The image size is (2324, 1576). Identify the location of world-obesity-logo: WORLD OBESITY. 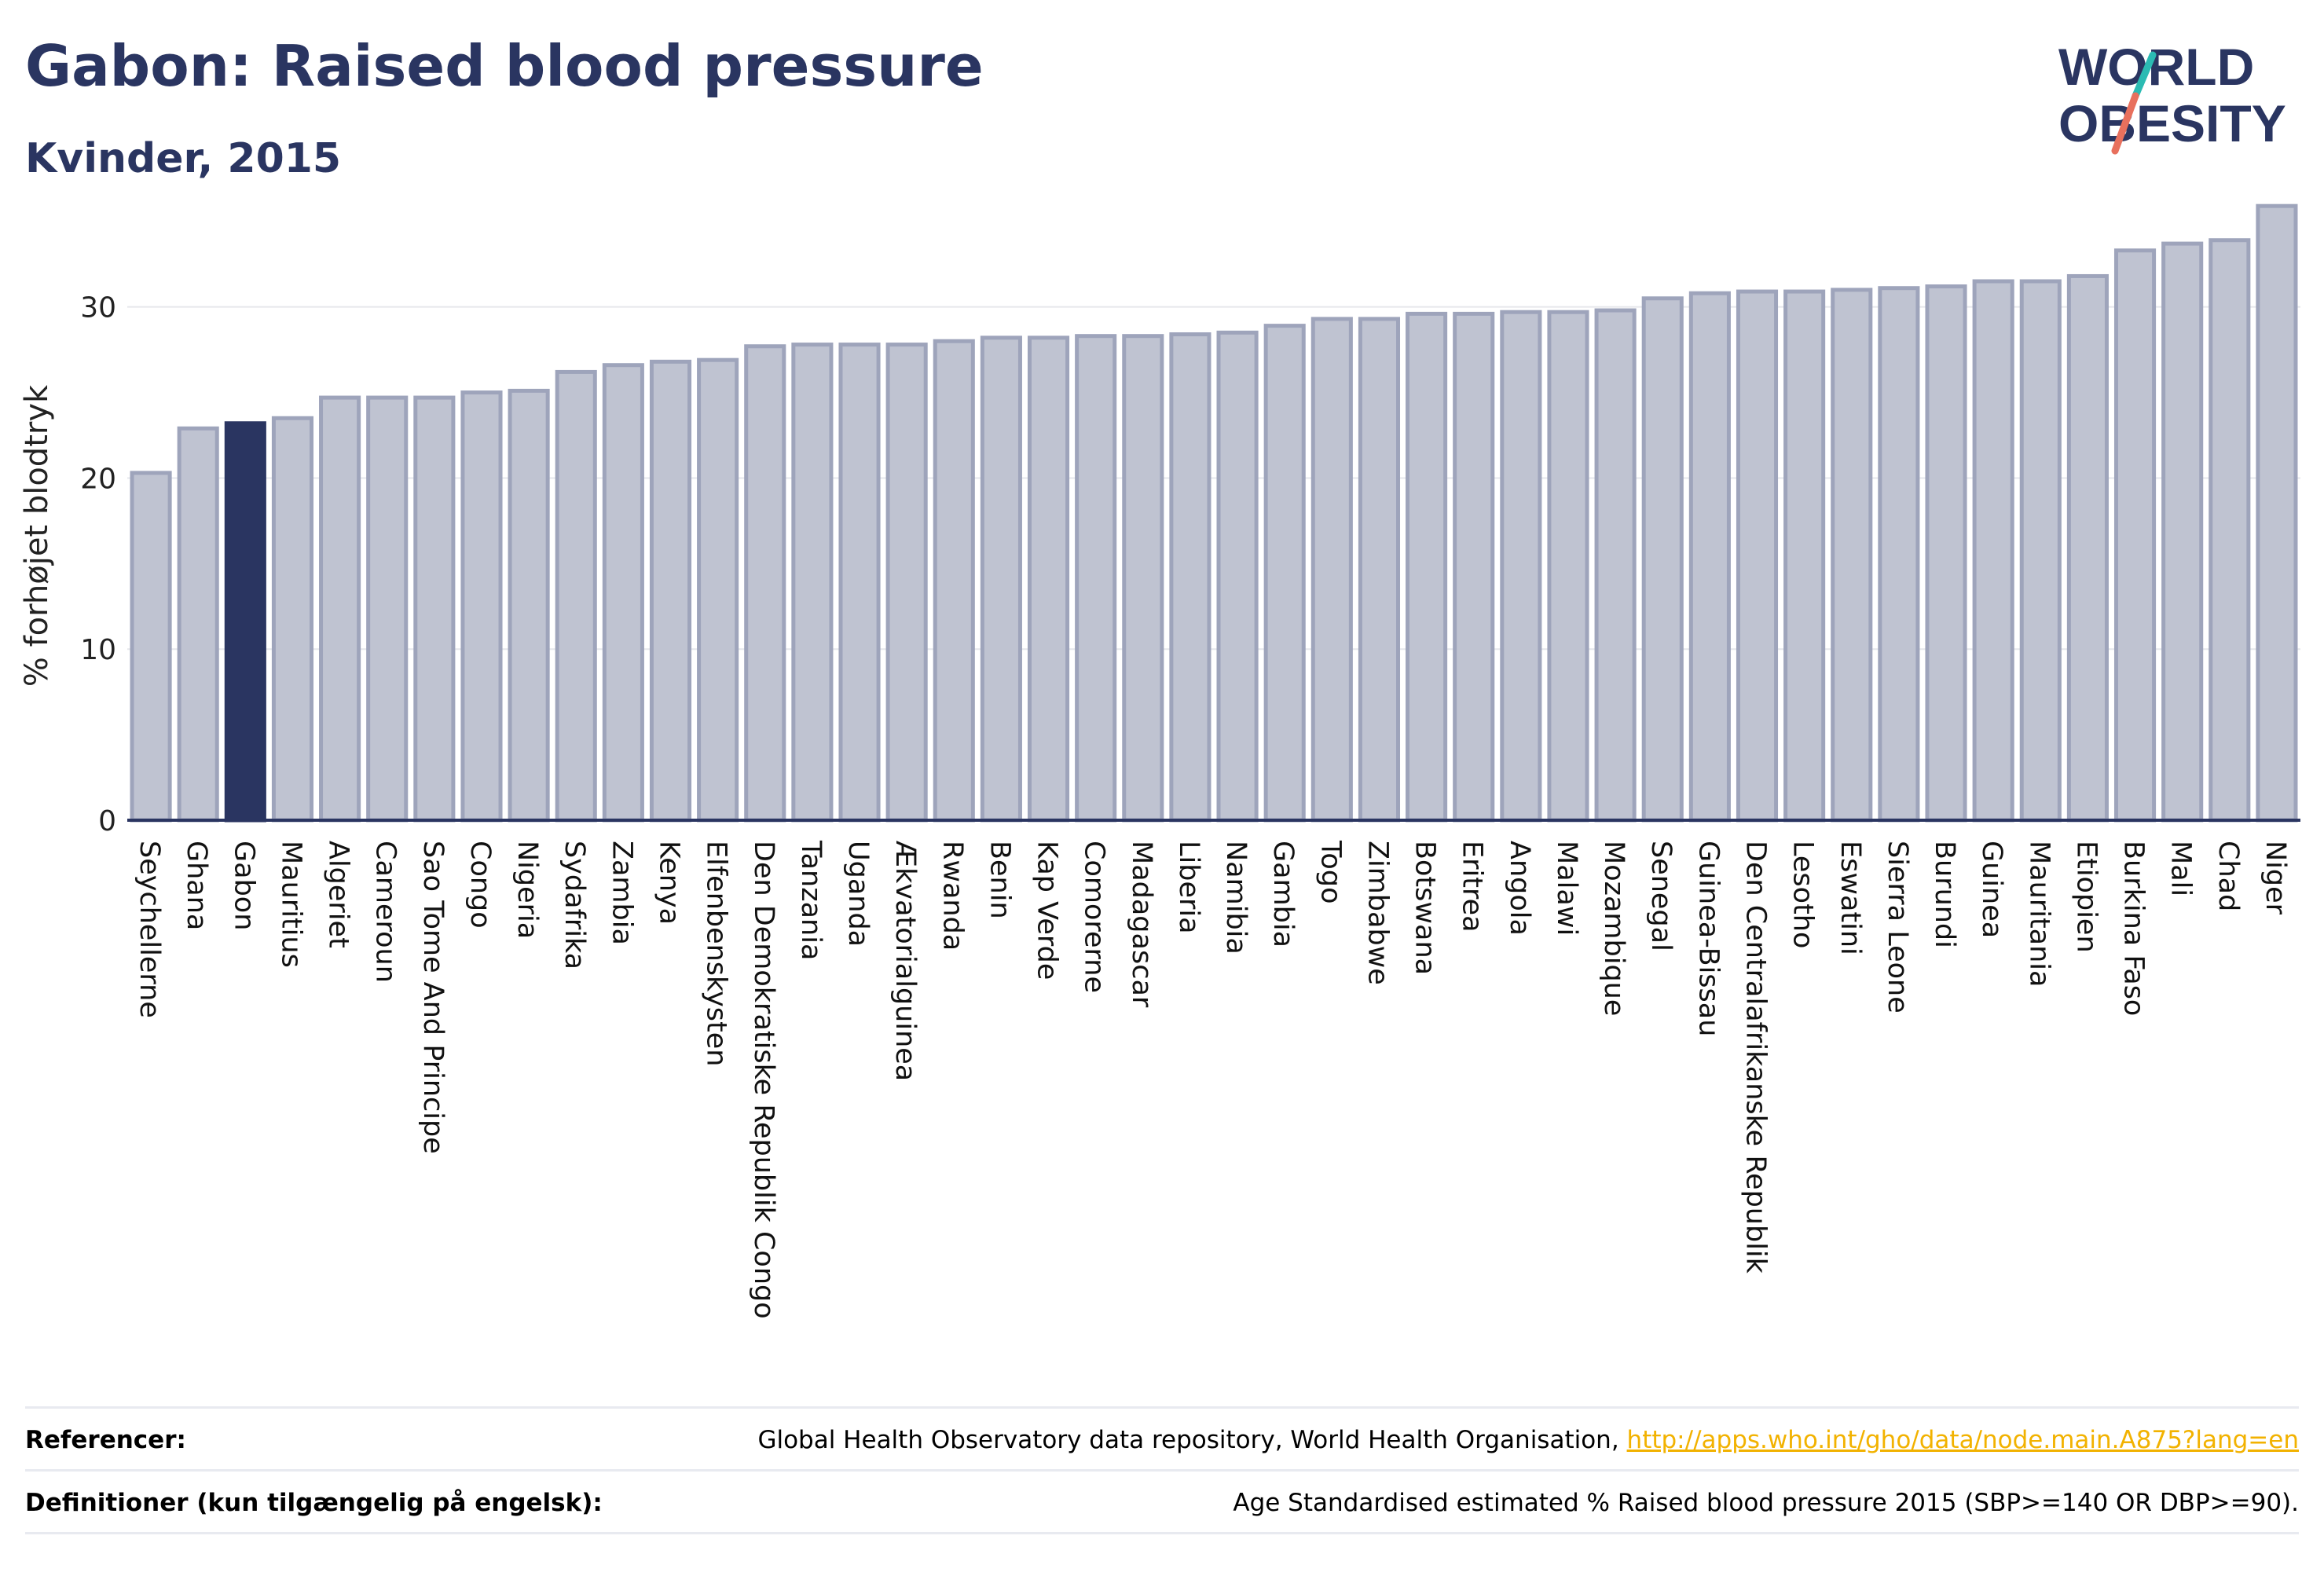
(2172, 96).